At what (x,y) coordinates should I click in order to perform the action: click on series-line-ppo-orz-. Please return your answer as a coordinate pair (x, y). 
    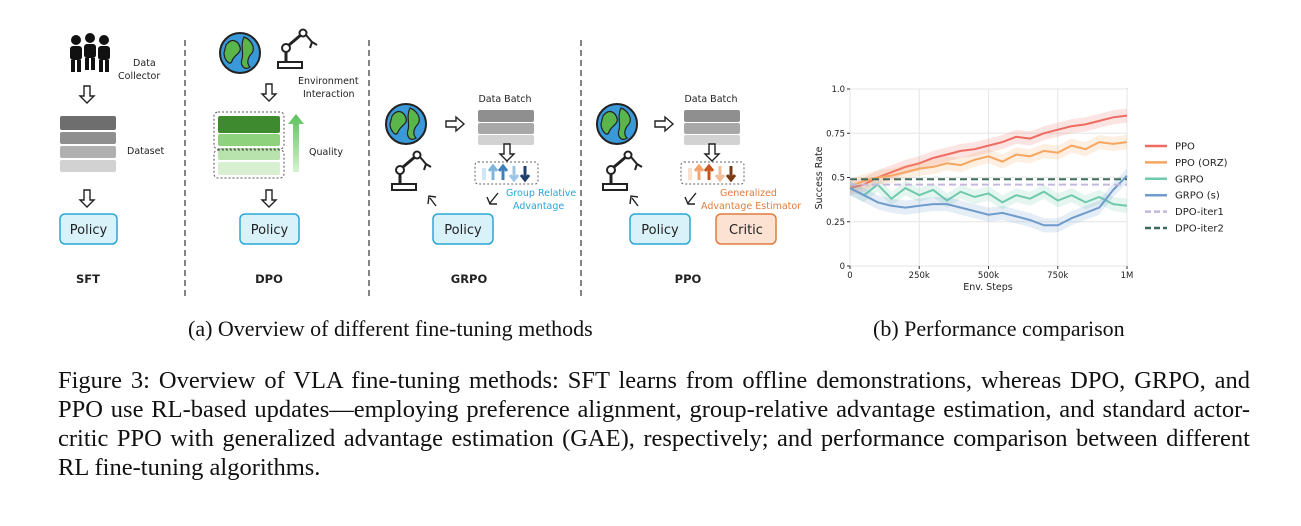
    Looking at the image, I should click on (988, 164).